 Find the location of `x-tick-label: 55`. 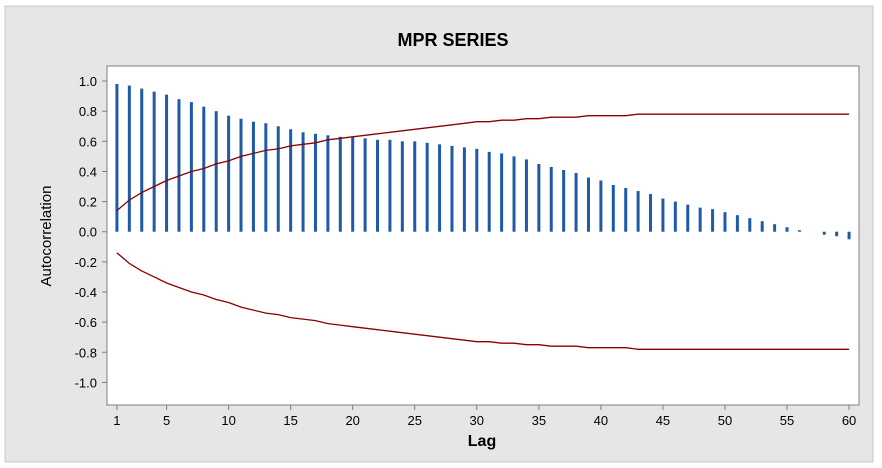

x-tick-label: 55 is located at coordinates (787, 420).